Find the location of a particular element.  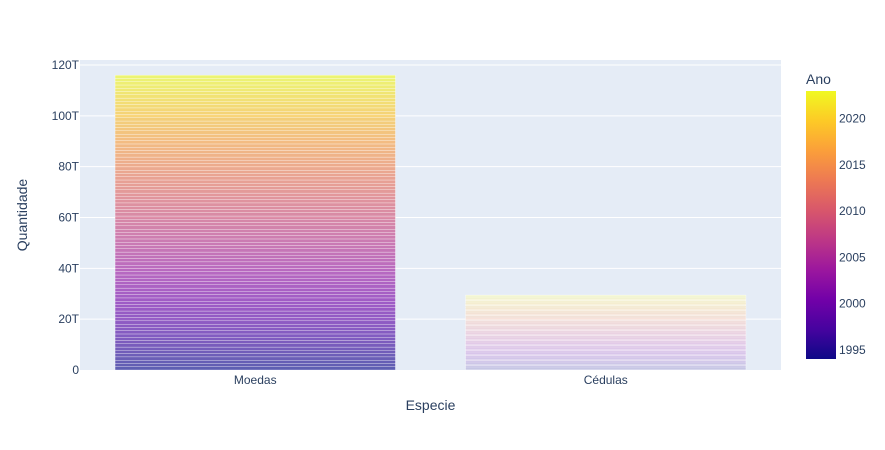

y-axis-title: Quantidade is located at coordinates (22, 215).